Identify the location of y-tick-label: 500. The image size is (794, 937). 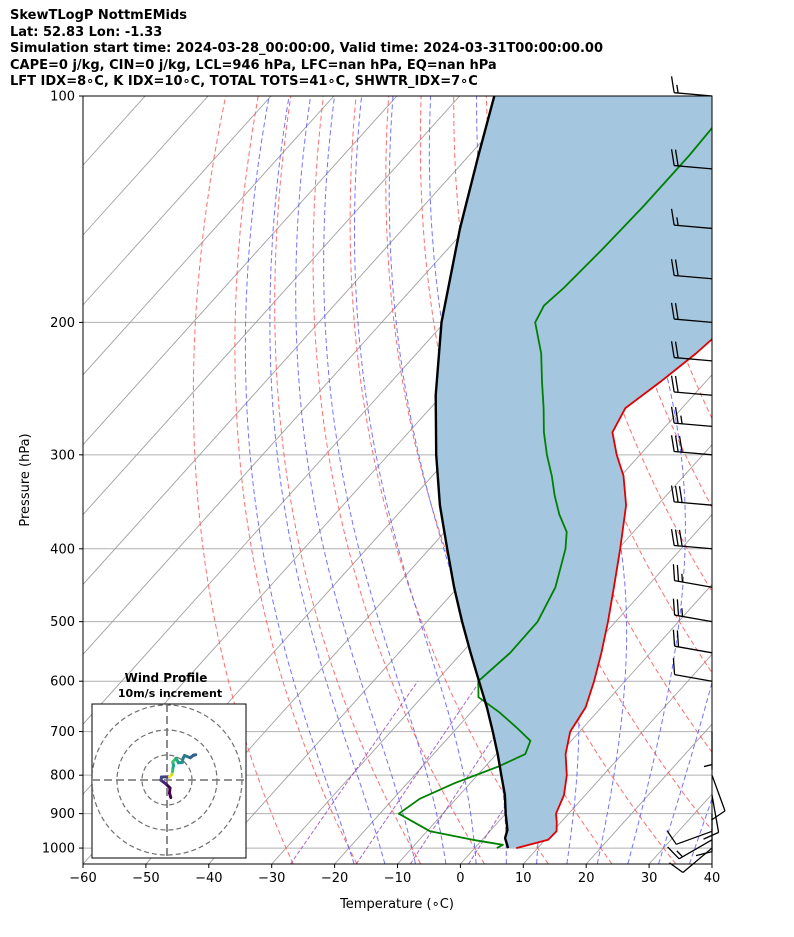
(62, 622).